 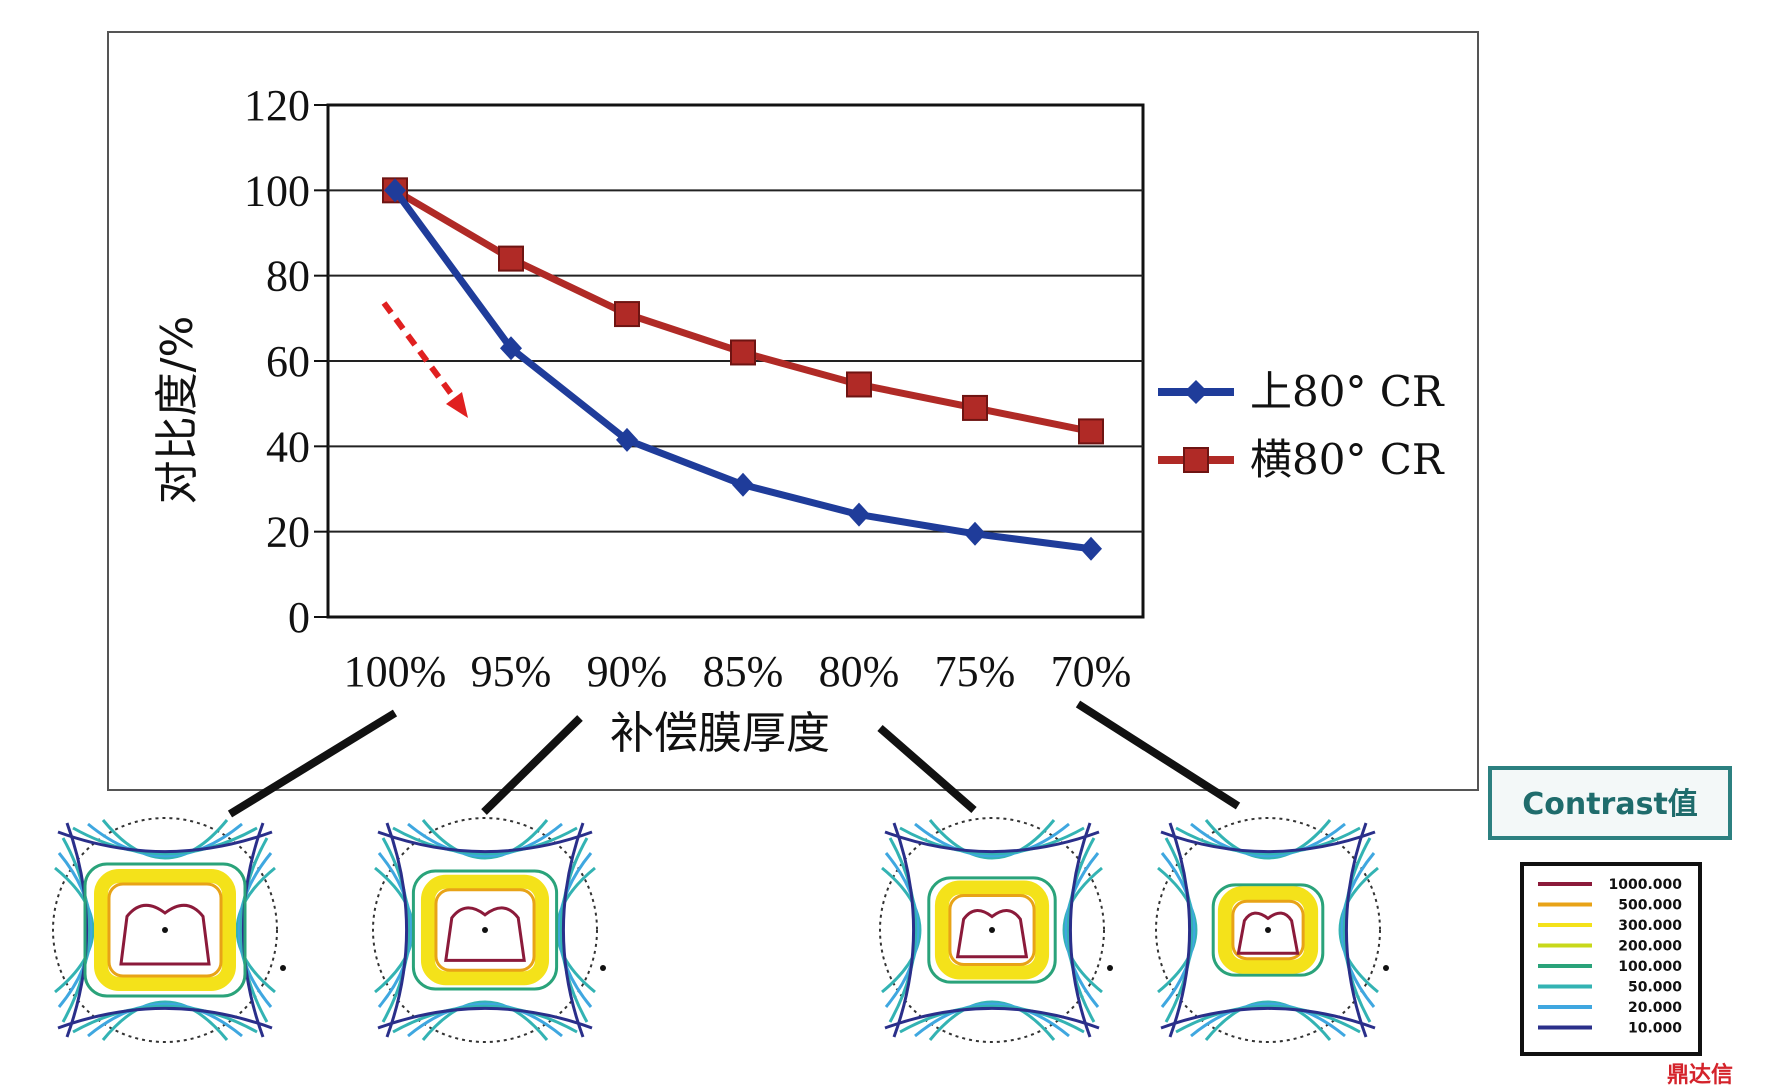 I want to click on x-tick-label: 95%, so click(x=511, y=671).